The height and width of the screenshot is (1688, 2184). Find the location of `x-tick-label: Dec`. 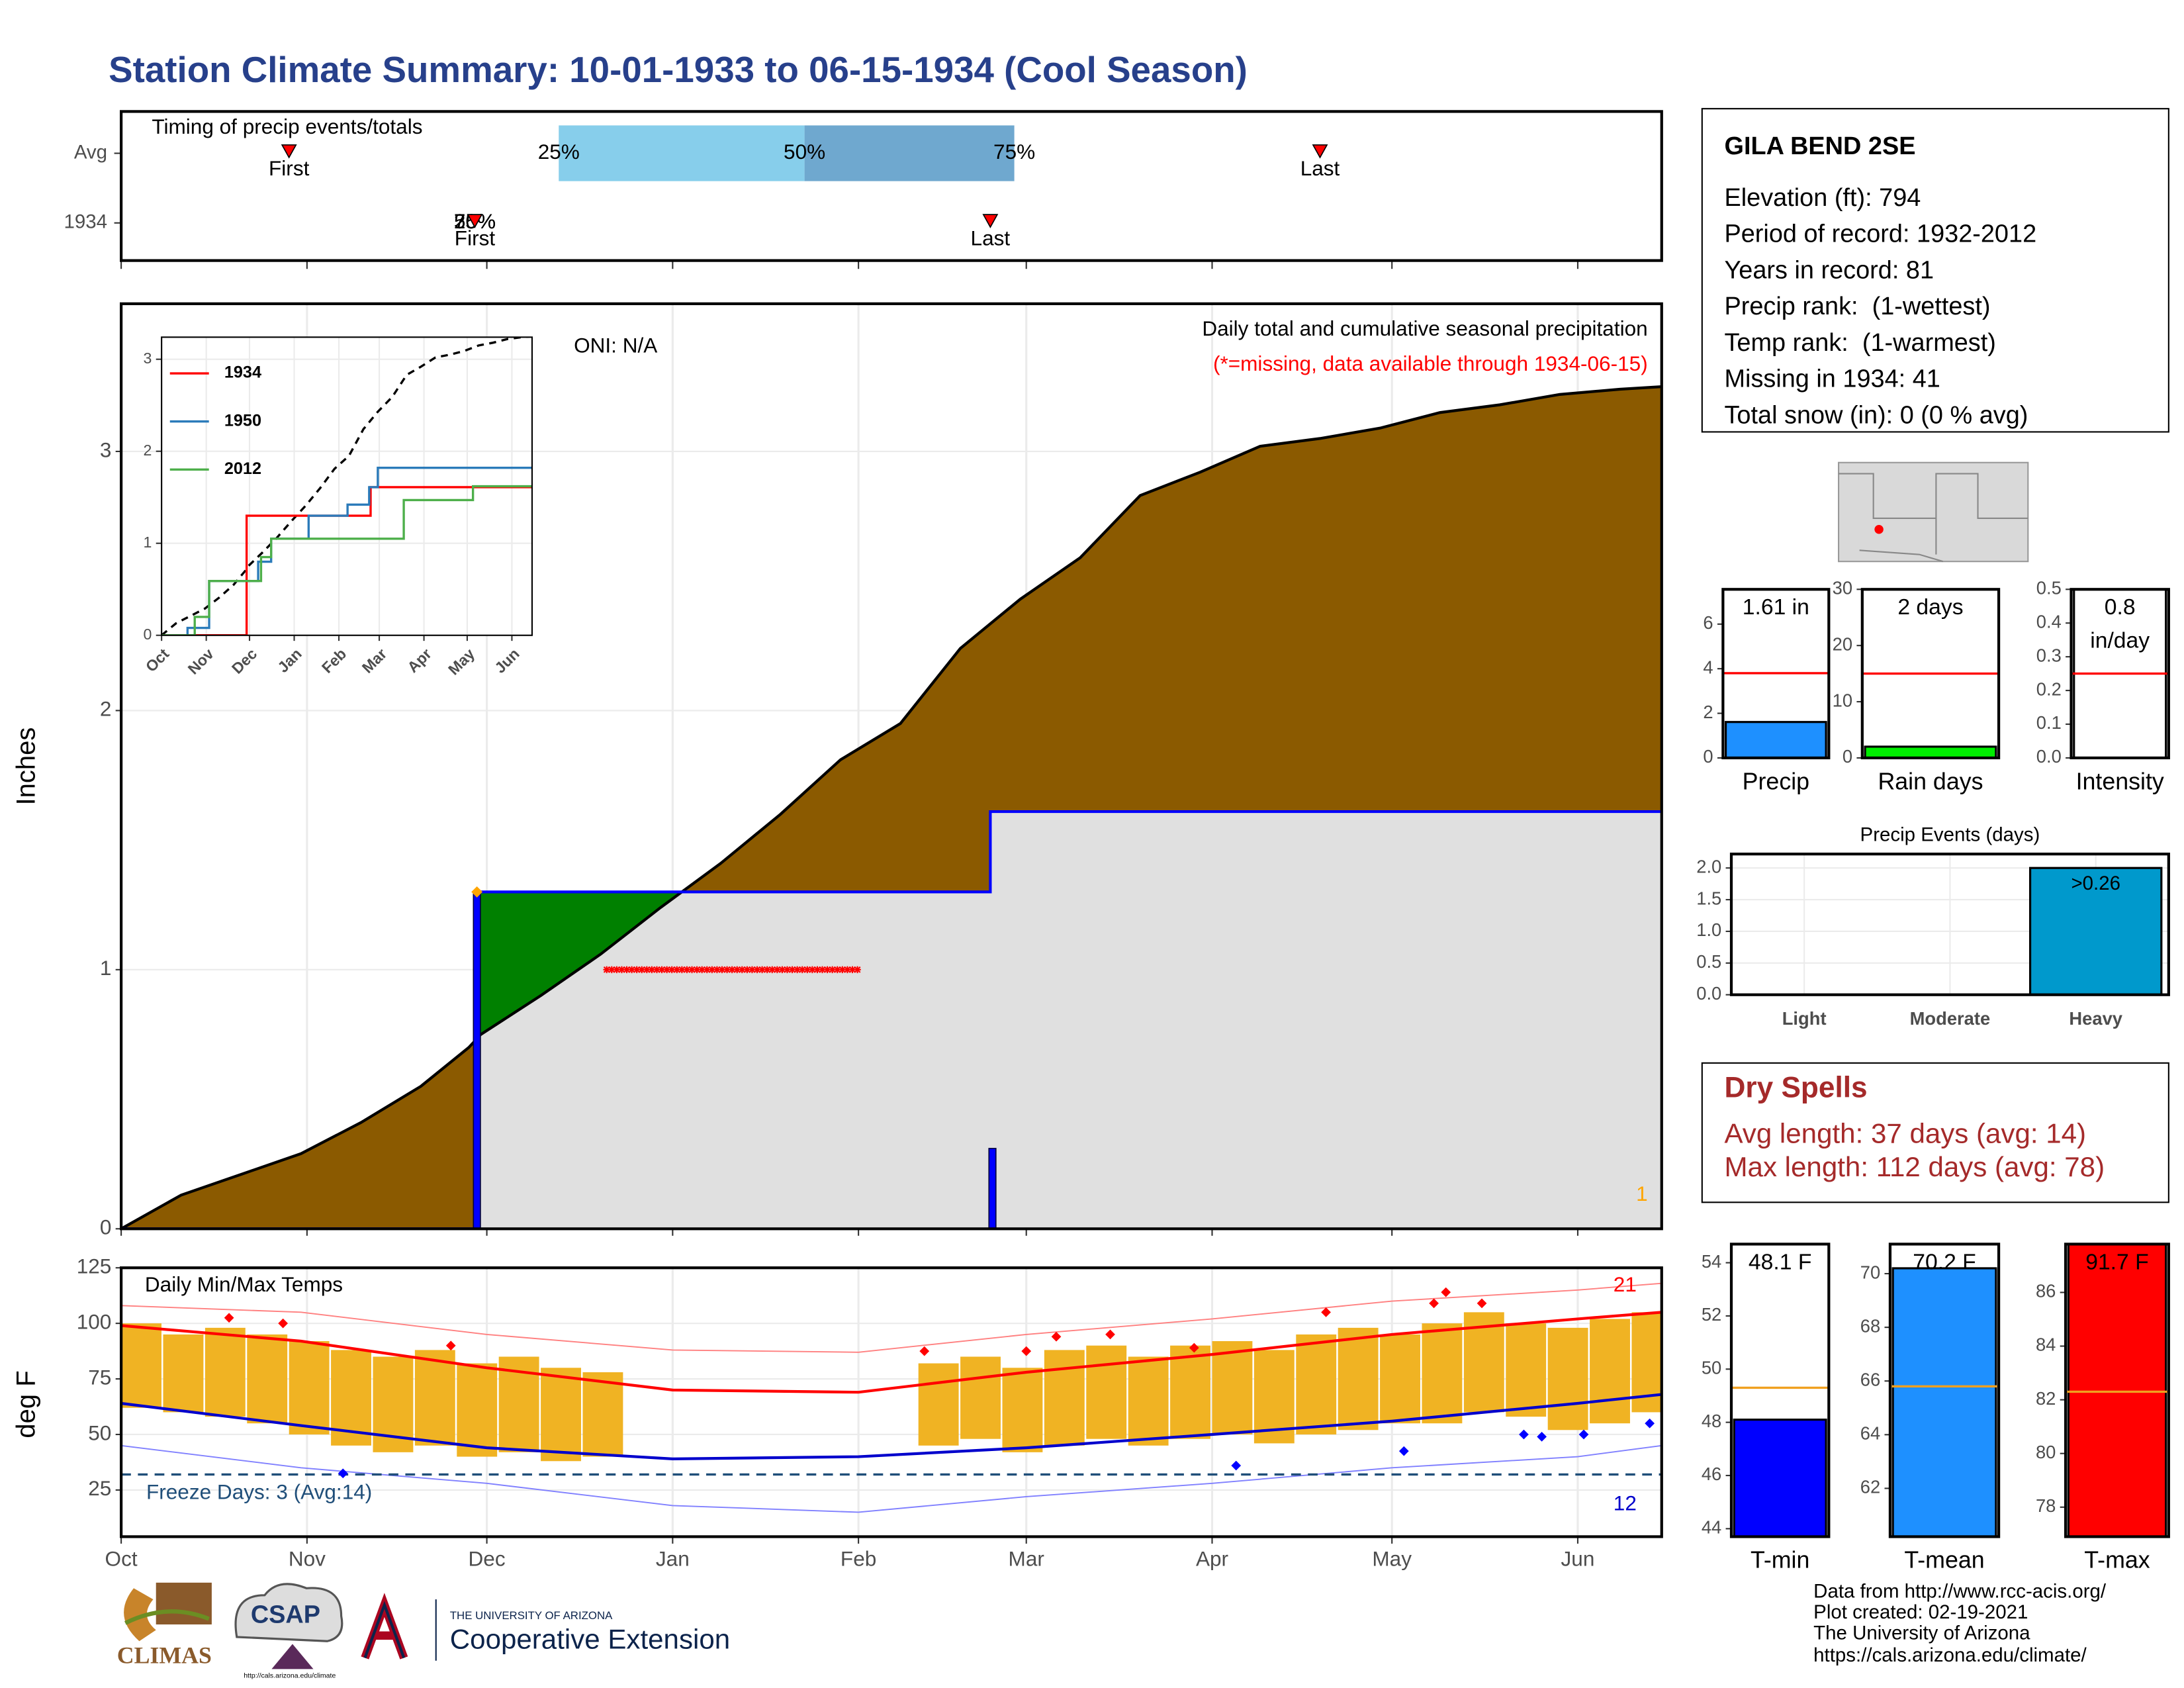

x-tick-label: Dec is located at coordinates (488, 1559).